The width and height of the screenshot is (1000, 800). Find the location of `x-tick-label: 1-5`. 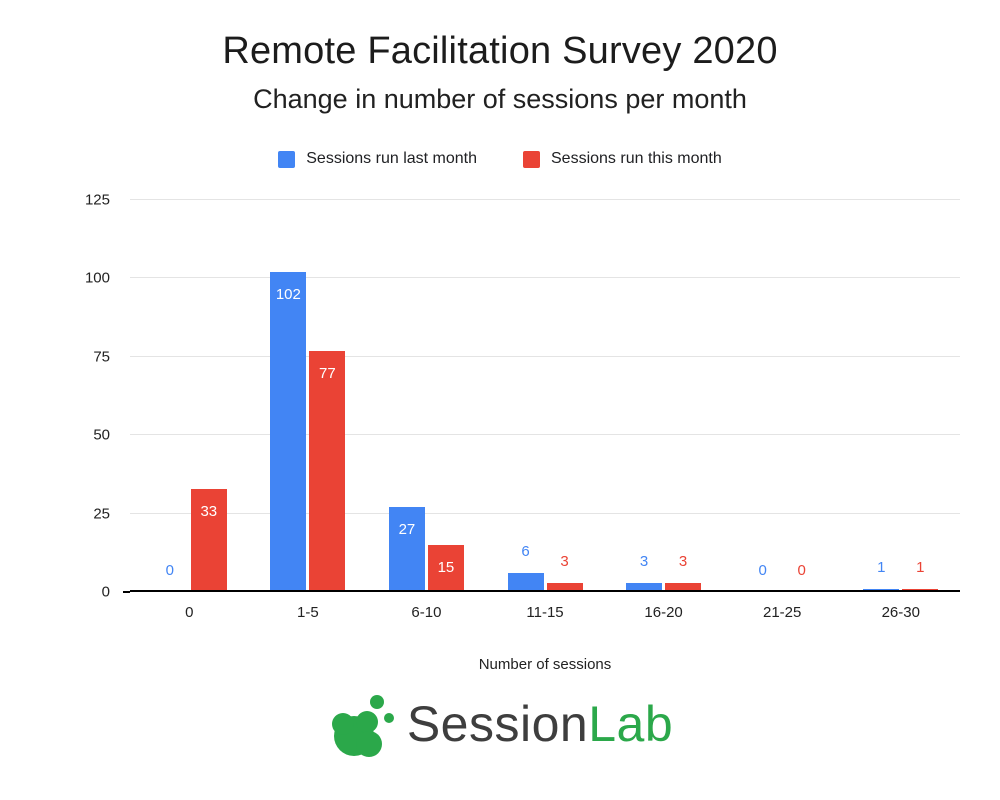

x-tick-label: 1-5 is located at coordinates (308, 612).